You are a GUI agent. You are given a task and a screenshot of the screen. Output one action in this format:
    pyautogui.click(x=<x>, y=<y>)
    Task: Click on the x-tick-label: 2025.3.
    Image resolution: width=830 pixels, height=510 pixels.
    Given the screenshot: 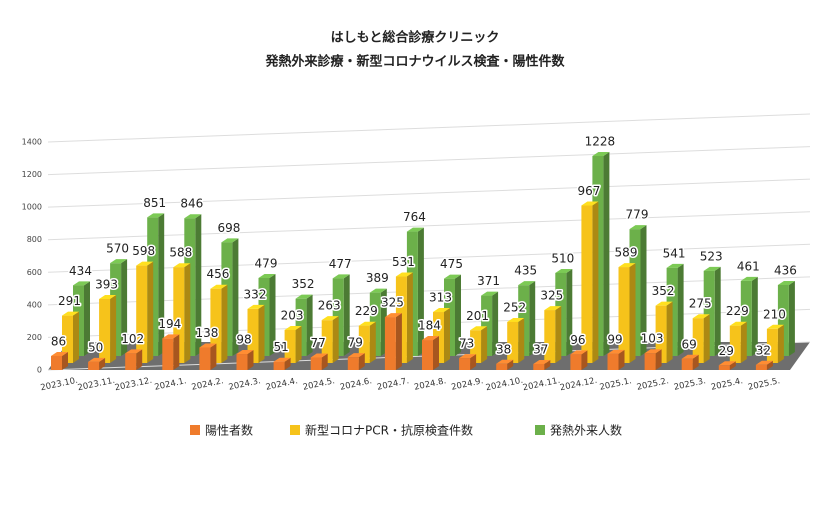 What is the action you would take?
    pyautogui.click(x=690, y=384)
    